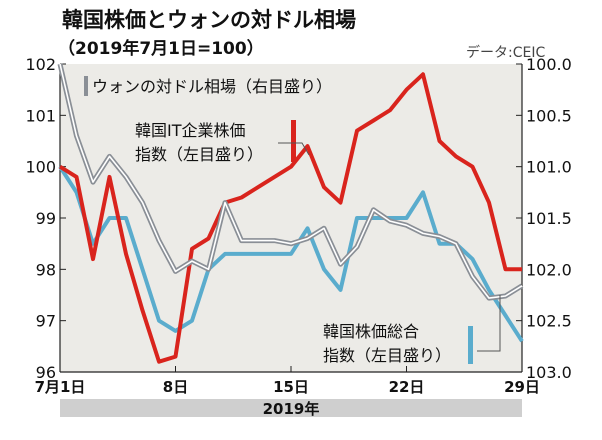 This screenshot has width=602, height=440. Describe the element at coordinates (46, 269) in the screenshot. I see `left-tick-label: 98` at that location.